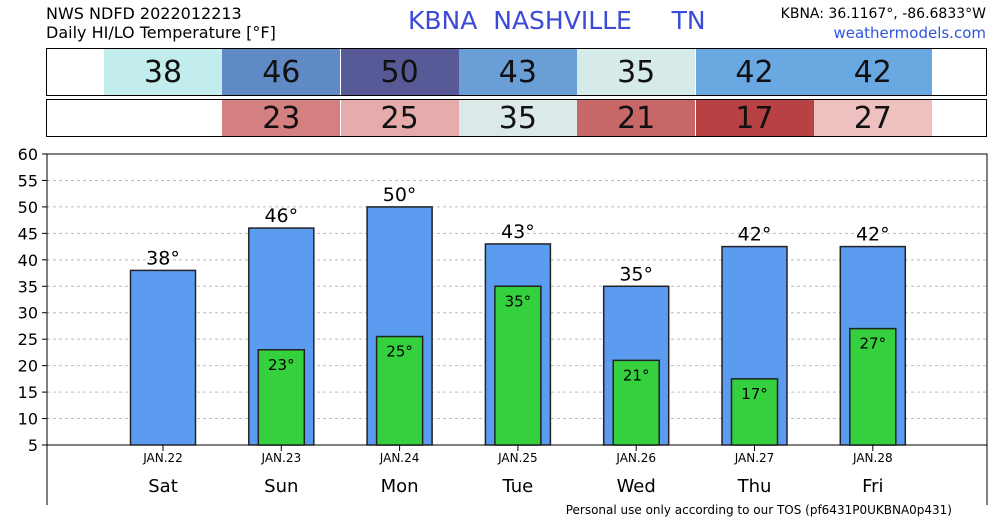 The width and height of the screenshot is (1000, 520). What do you see at coordinates (28, 392) in the screenshot?
I see `y-tick-label: 15` at bounding box center [28, 392].